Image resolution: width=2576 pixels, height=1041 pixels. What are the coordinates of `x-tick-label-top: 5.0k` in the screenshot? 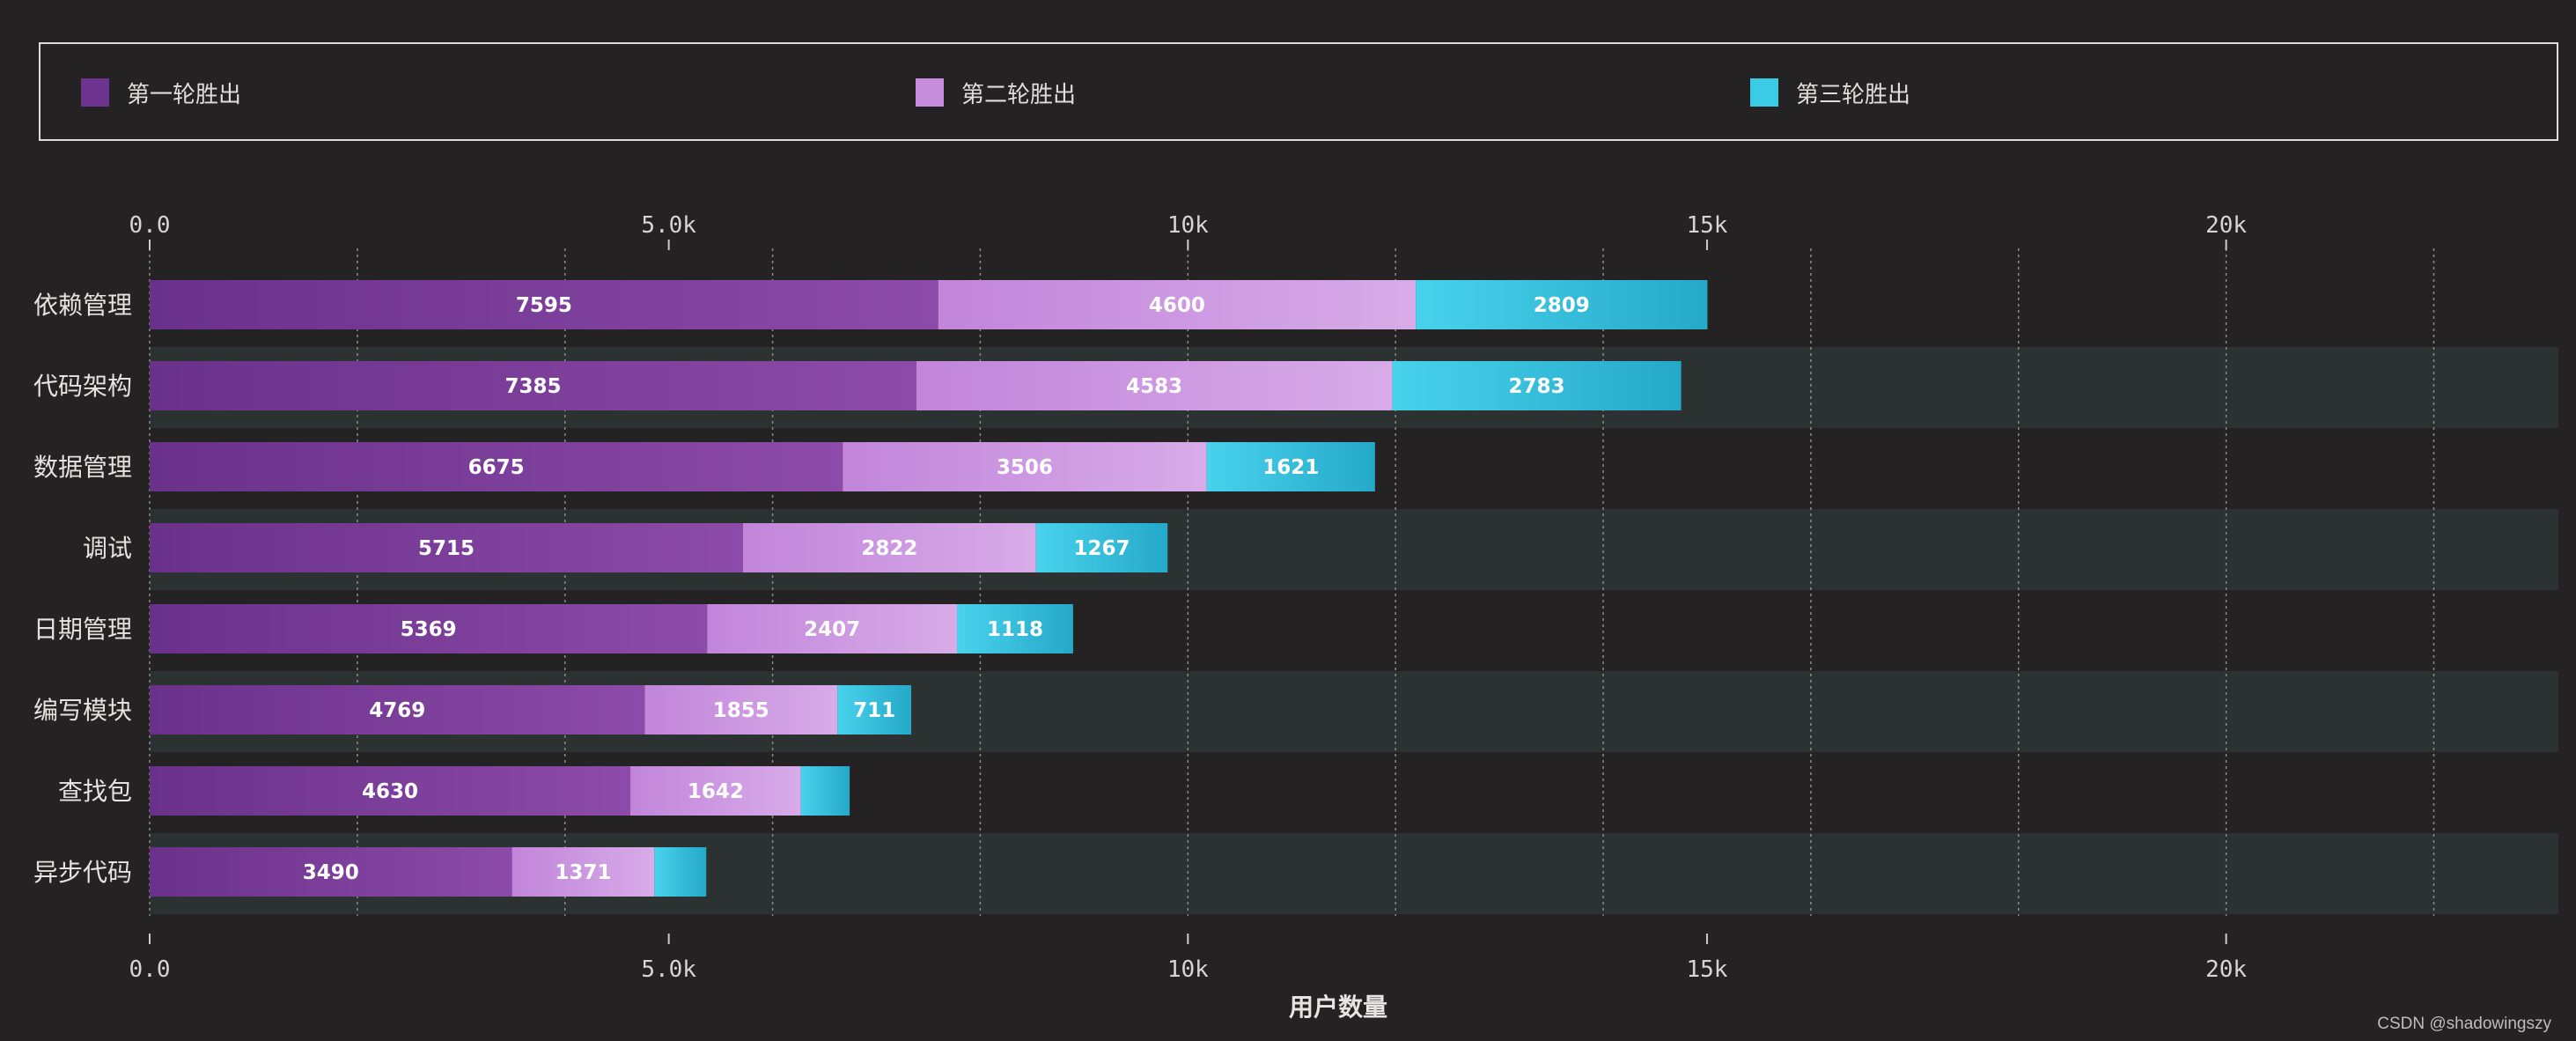 It's located at (669, 225).